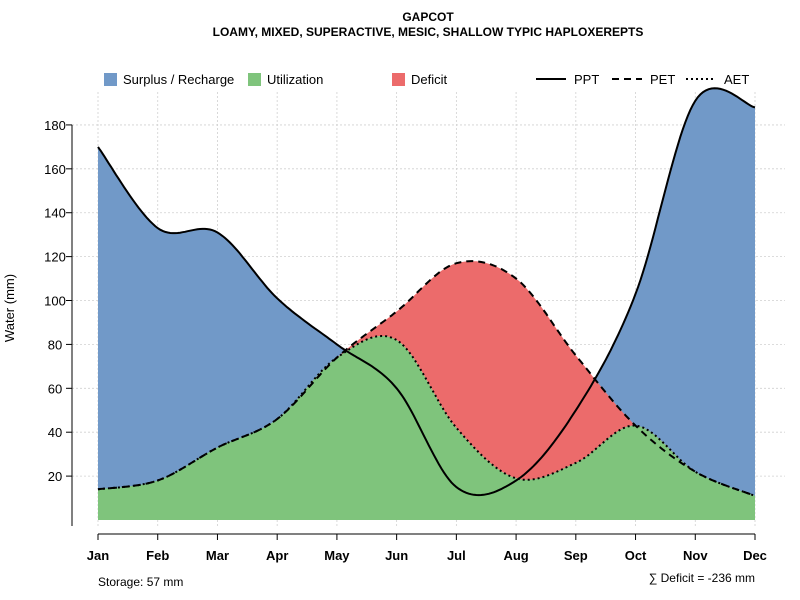 This screenshot has height=600, width=800. I want to click on legend-swatch-utilization, so click(254, 79).